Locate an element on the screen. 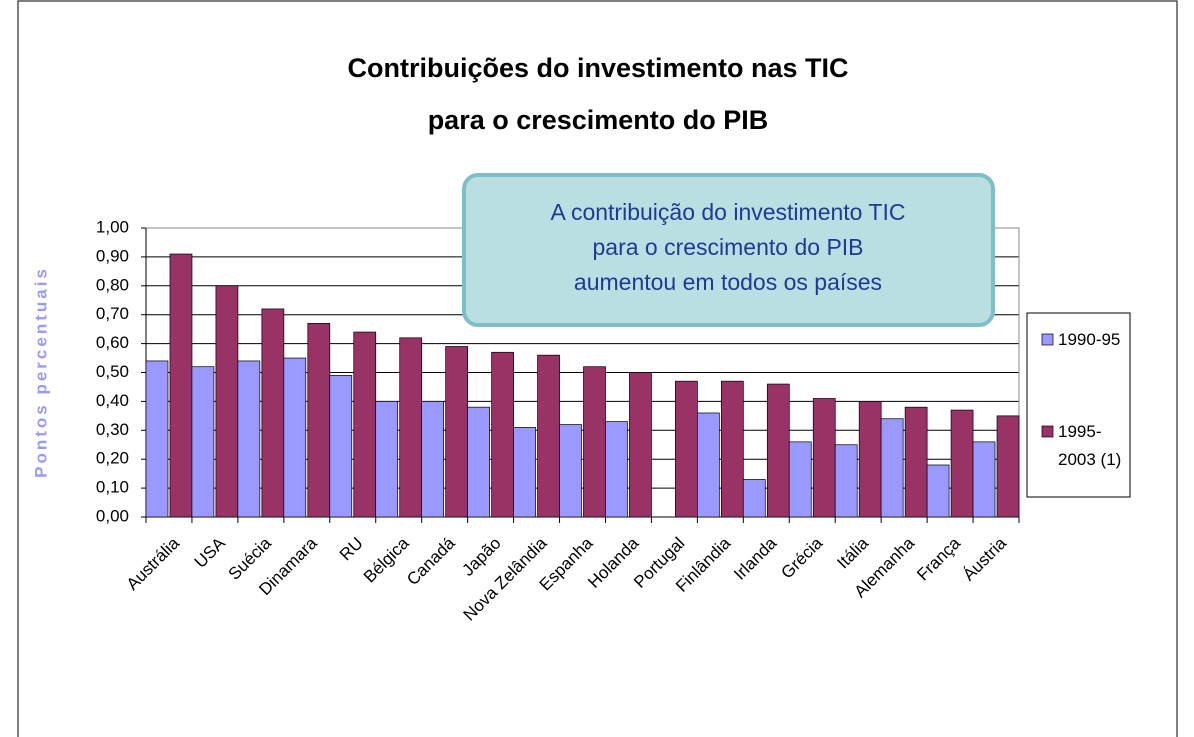  x-tick-label: Itália is located at coordinates (852, 552).